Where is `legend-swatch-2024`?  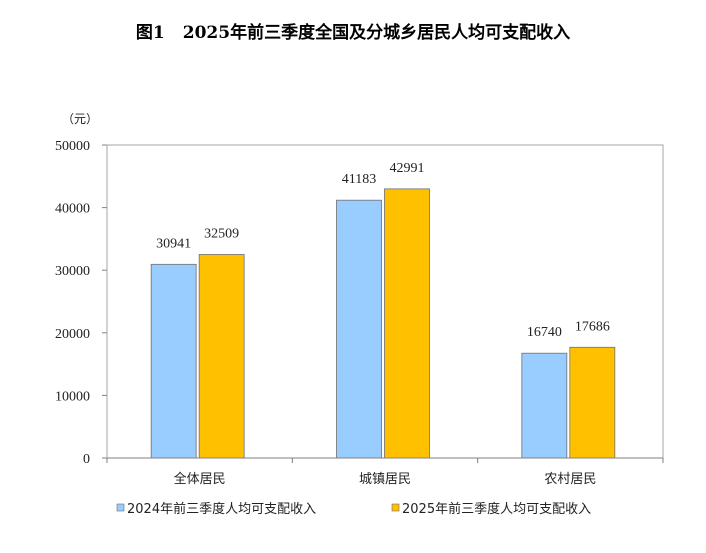
legend-swatch-2024 is located at coordinates (120, 507).